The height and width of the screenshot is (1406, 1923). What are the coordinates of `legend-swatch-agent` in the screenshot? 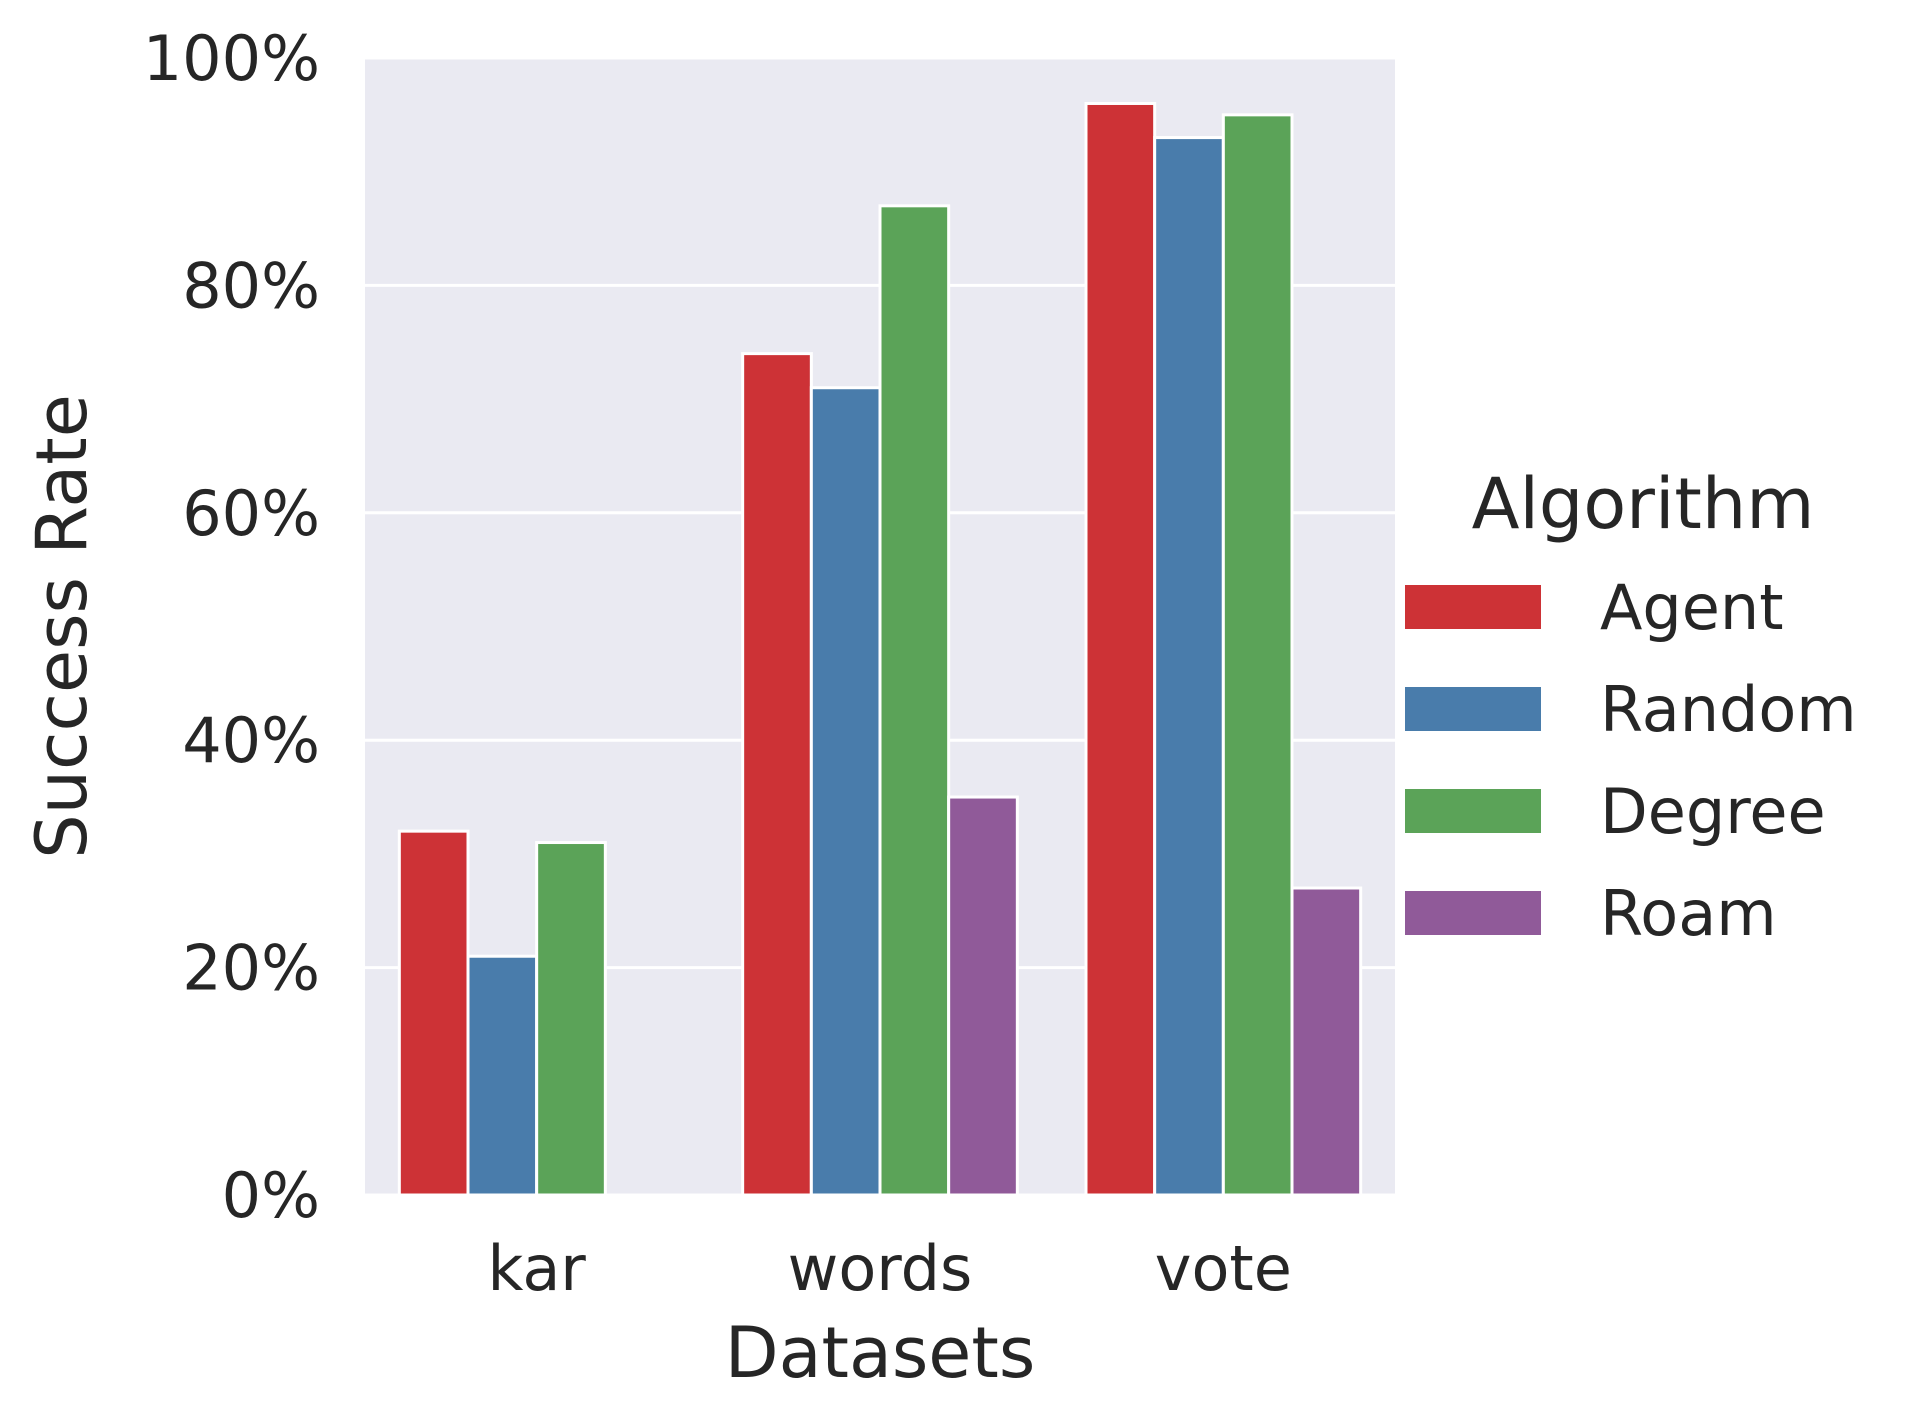 It's located at (1473, 607).